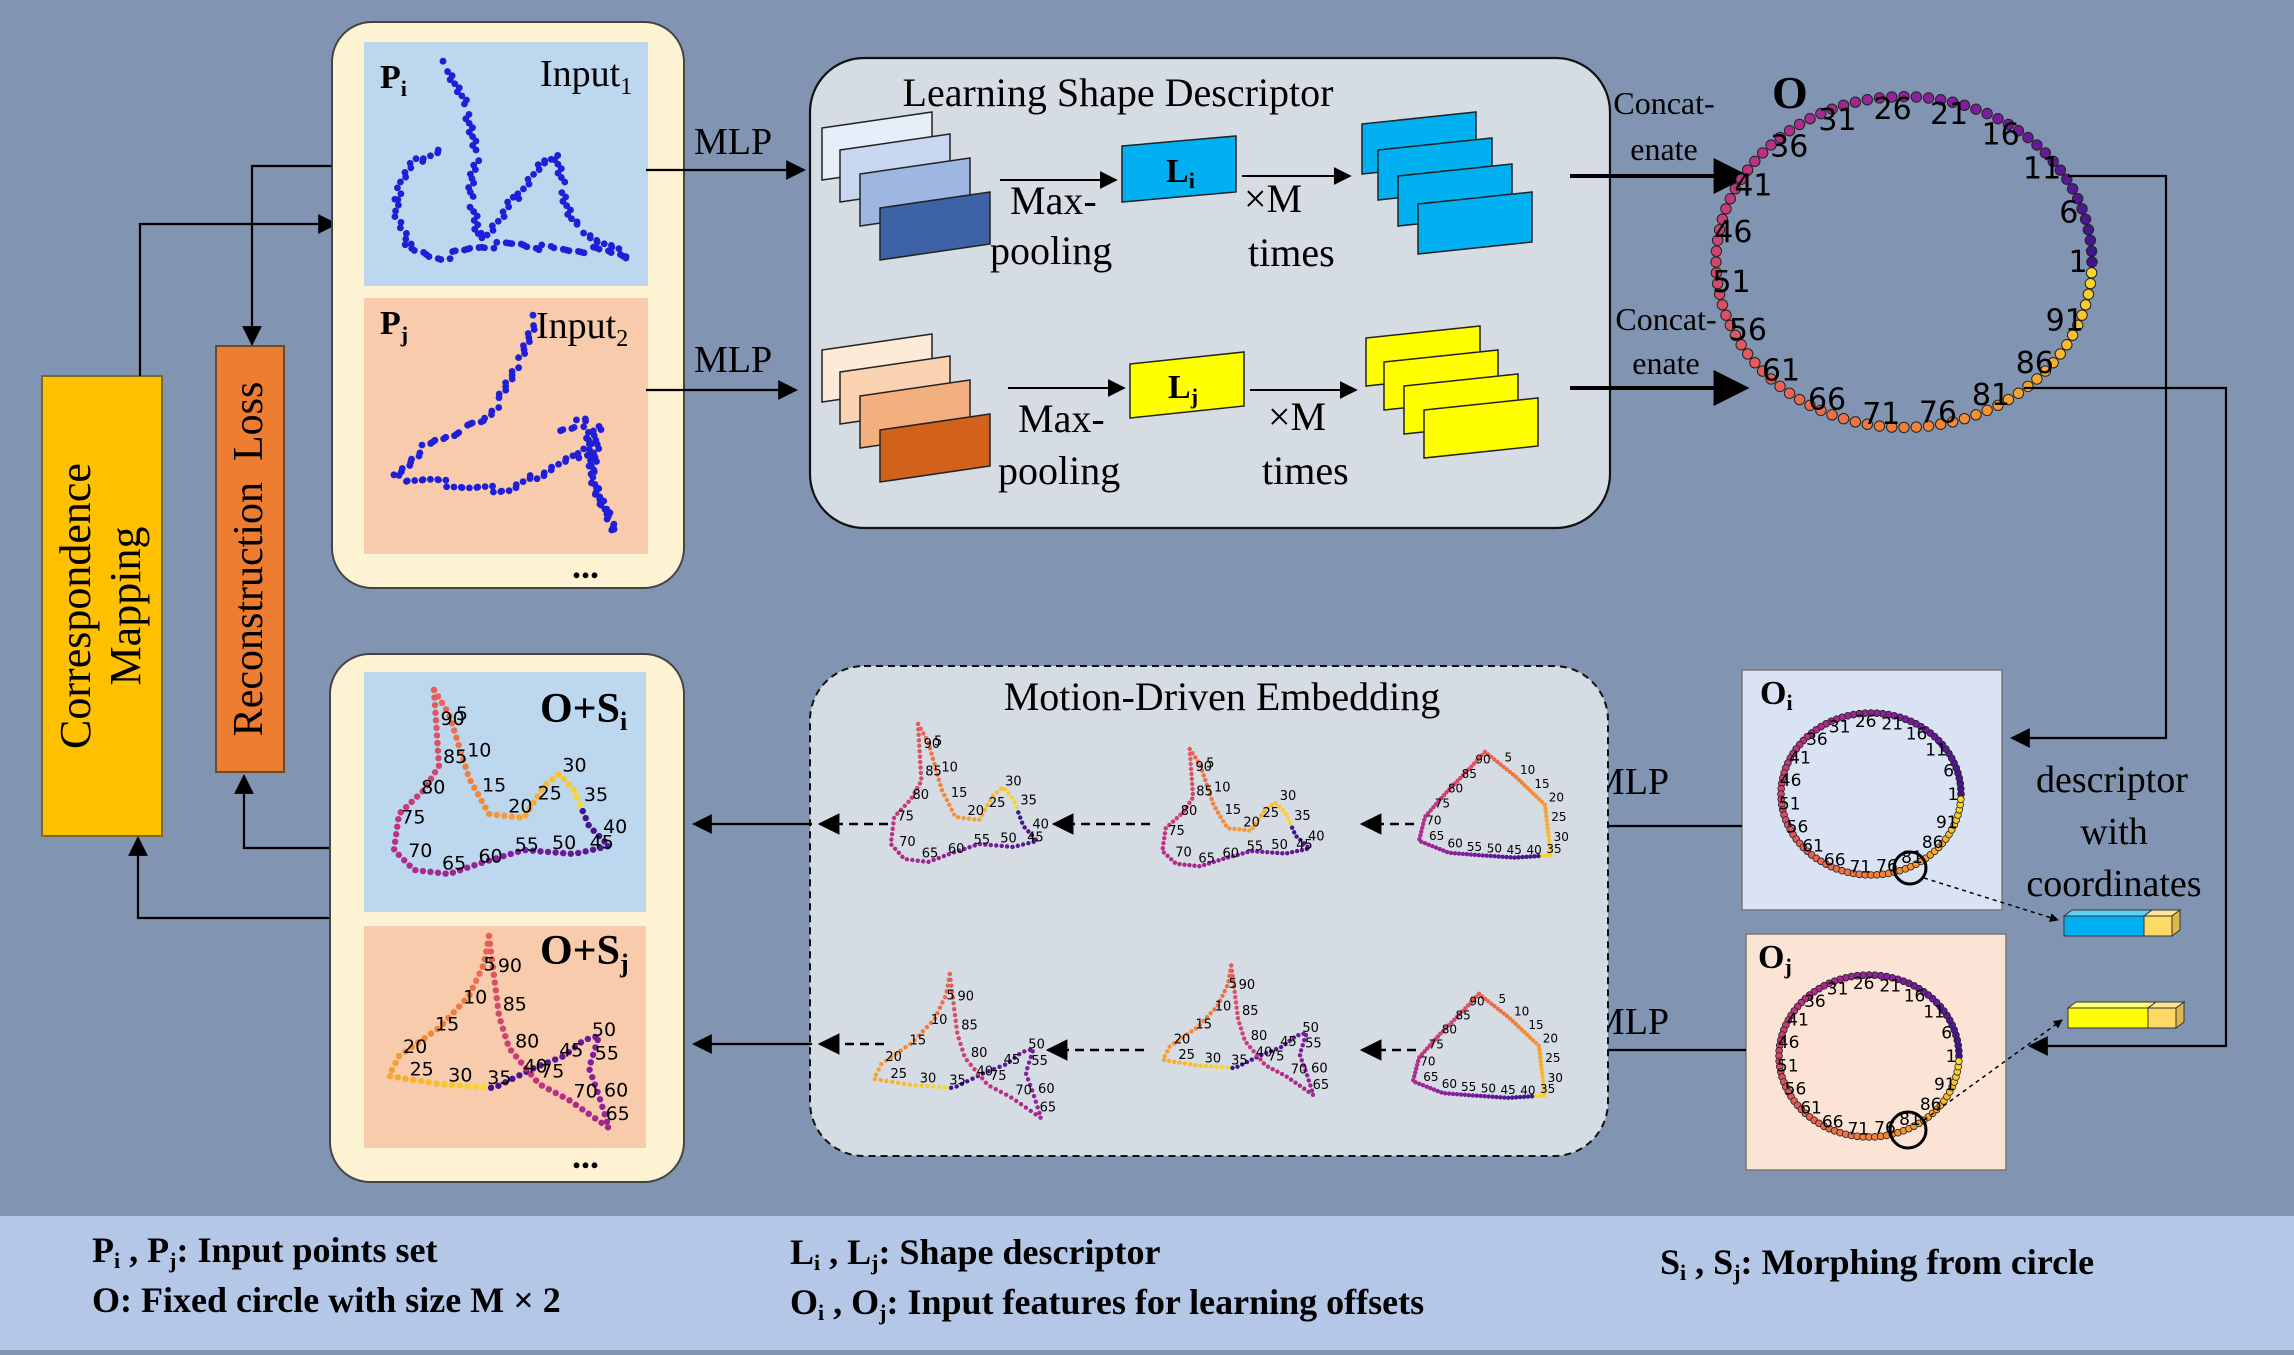 The height and width of the screenshot is (1355, 2294). What do you see at coordinates (1547, 1089) in the screenshot?
I see `morph-tick: 35` at bounding box center [1547, 1089].